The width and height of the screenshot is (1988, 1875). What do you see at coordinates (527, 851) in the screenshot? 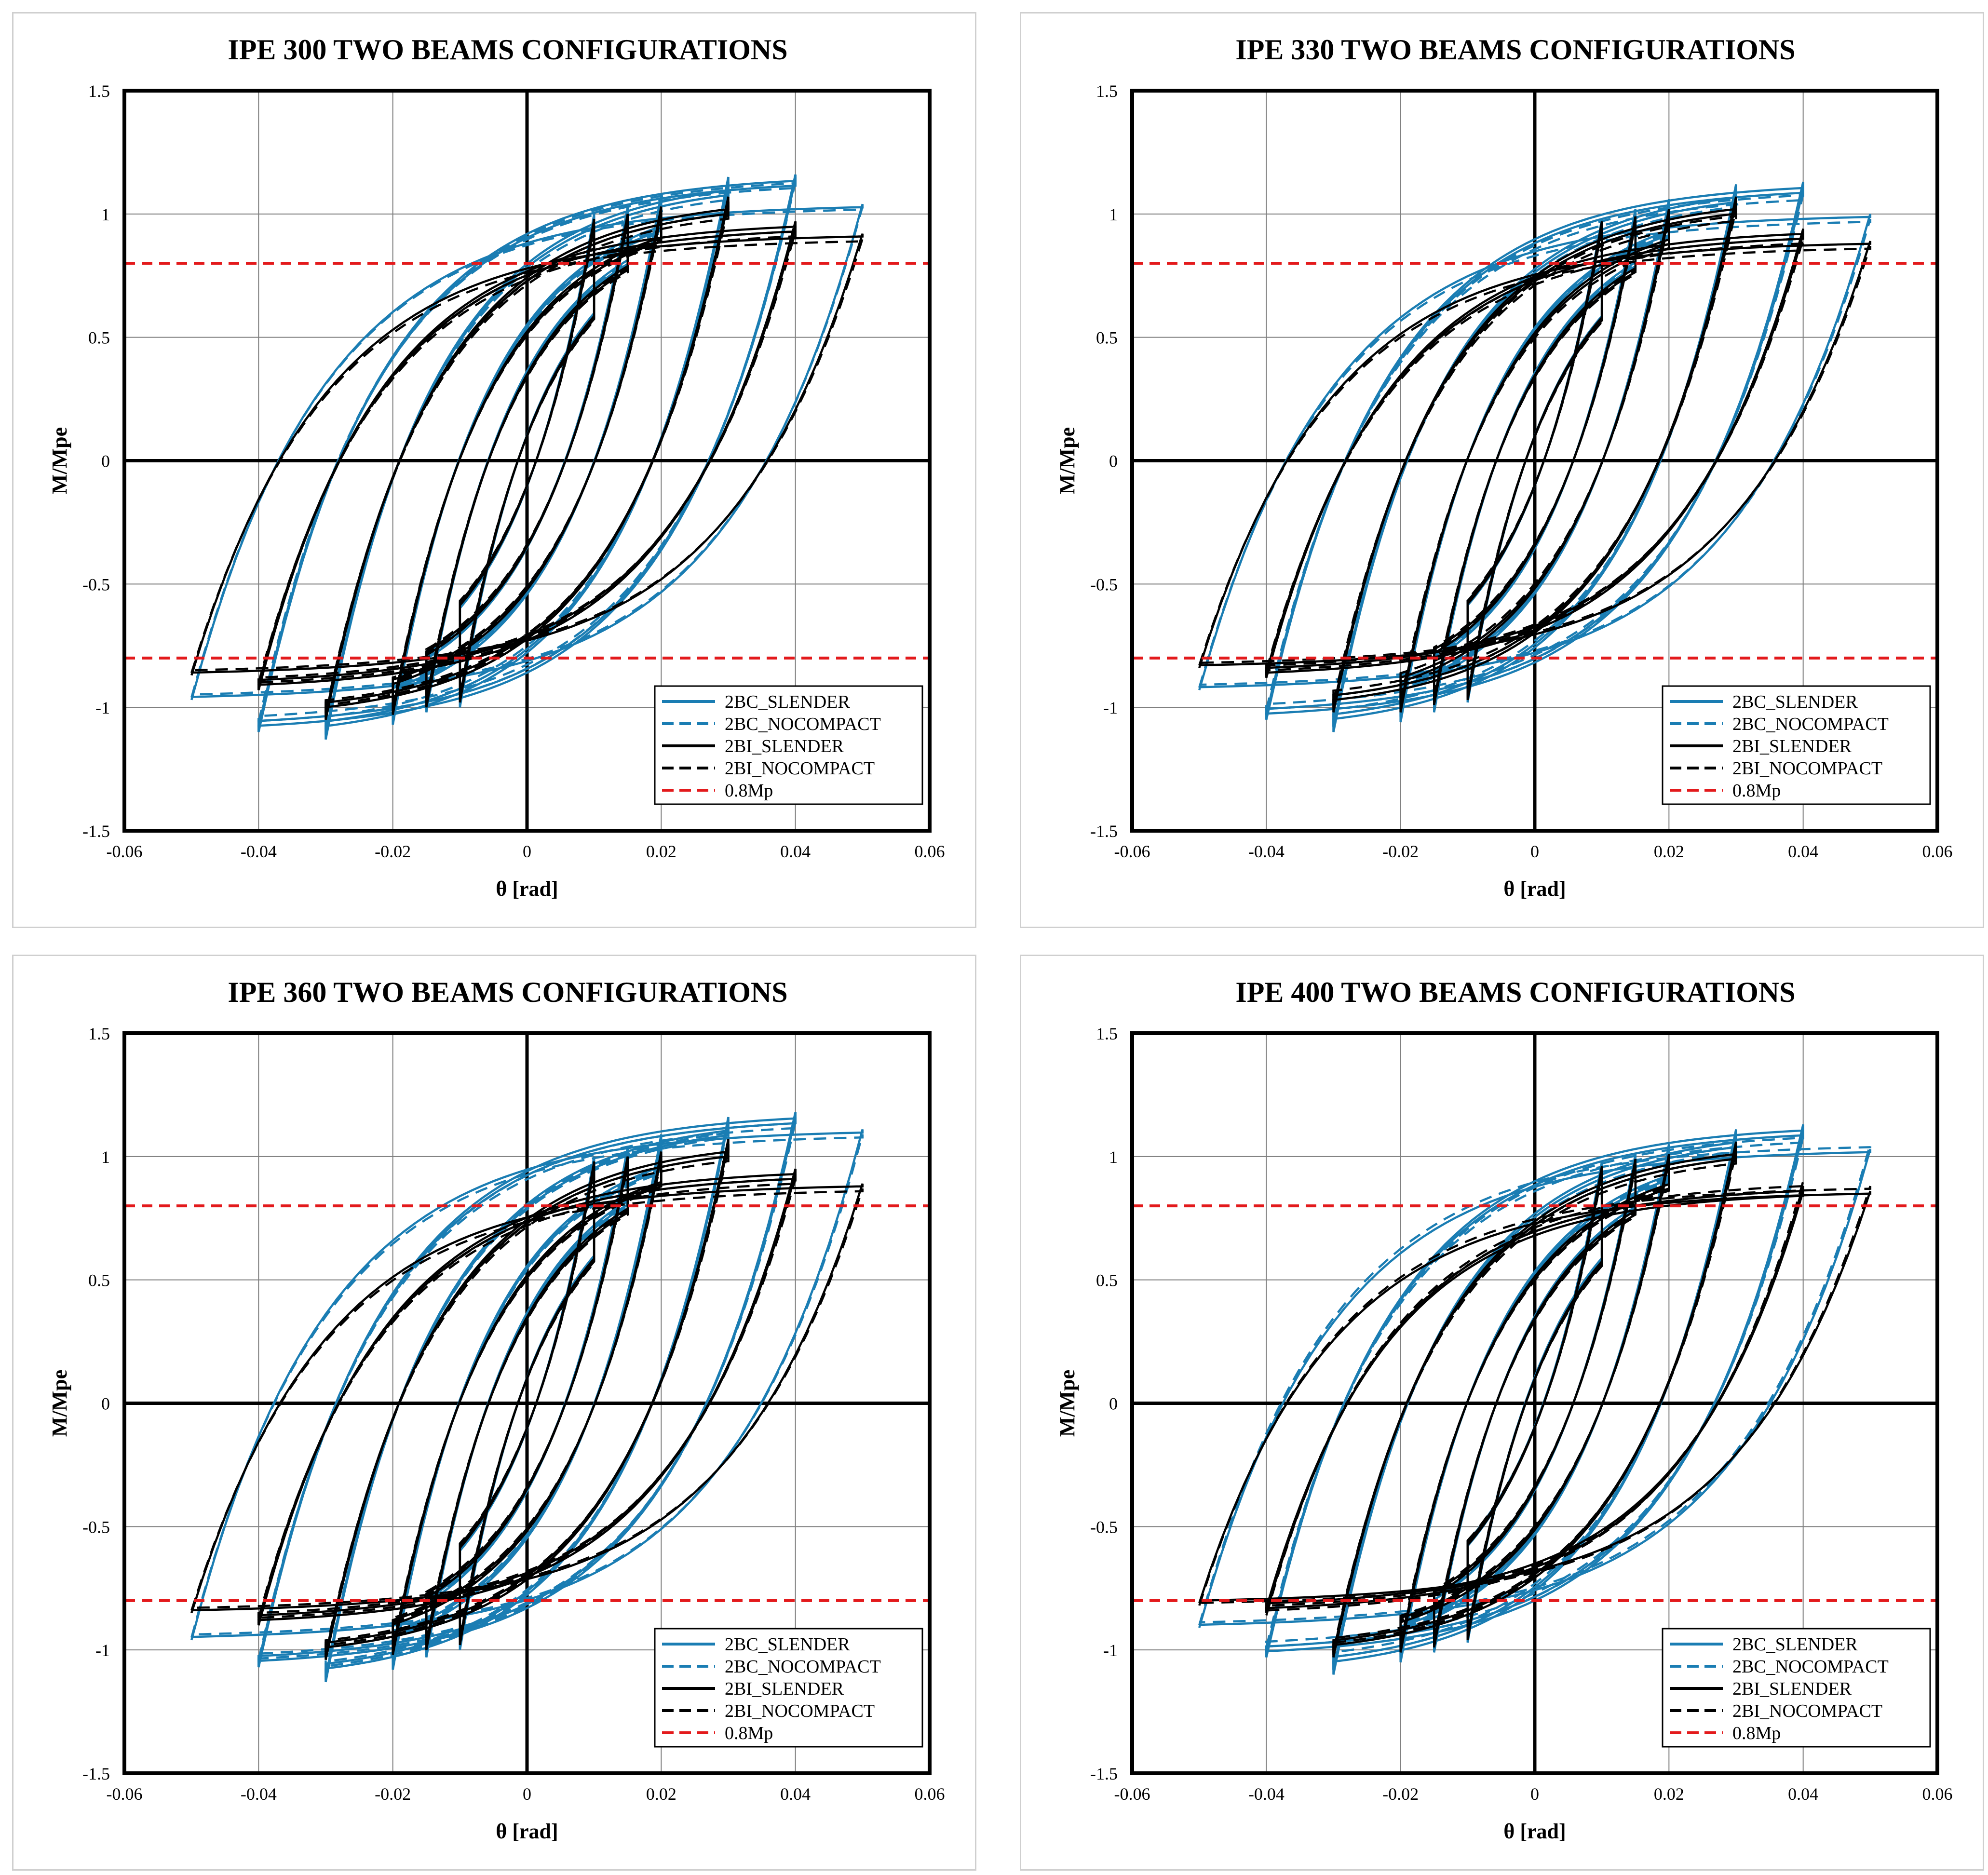
I see `x-tick-label: 0` at bounding box center [527, 851].